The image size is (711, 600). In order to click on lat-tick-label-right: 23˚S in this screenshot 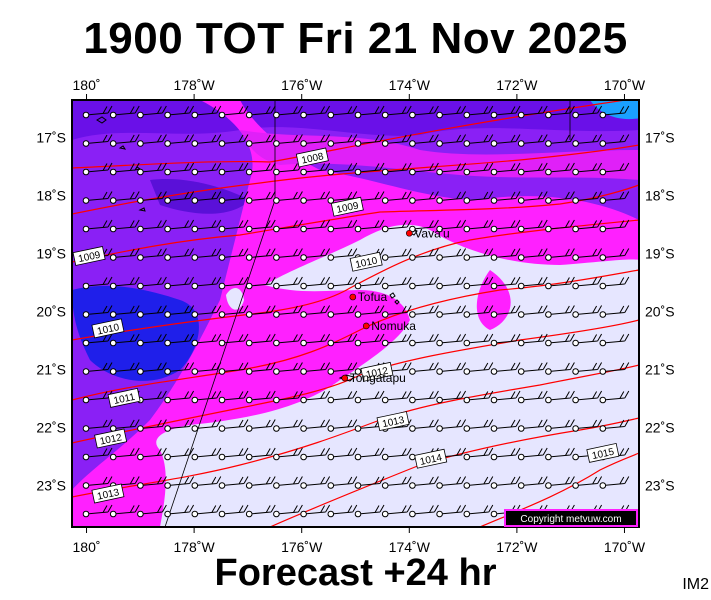, I will do `click(660, 485)`.